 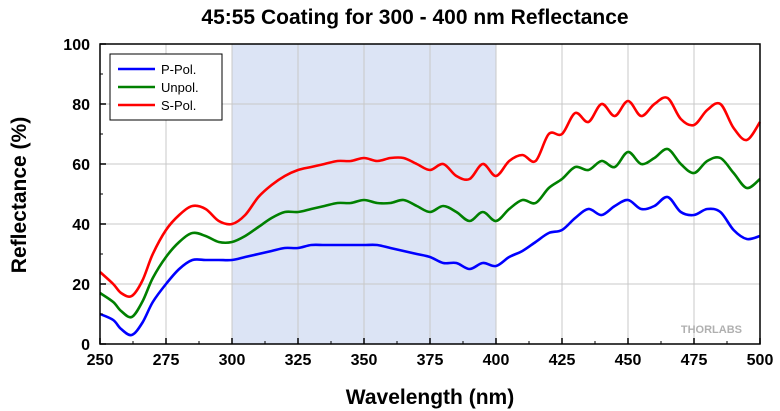 What do you see at coordinates (85, 345) in the screenshot?
I see `y-tick-label: 0` at bounding box center [85, 345].